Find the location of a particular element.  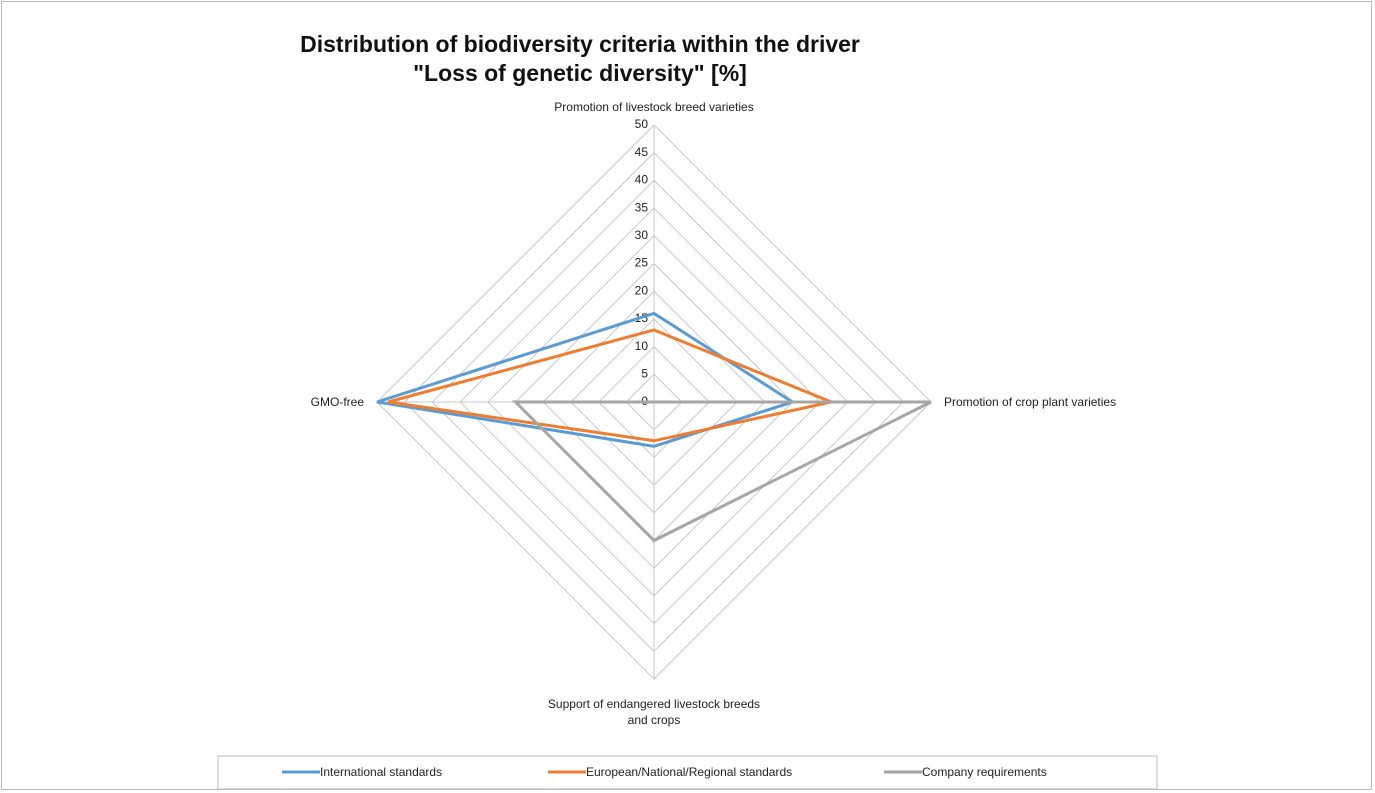

tick-label: 10 is located at coordinates (642, 346).